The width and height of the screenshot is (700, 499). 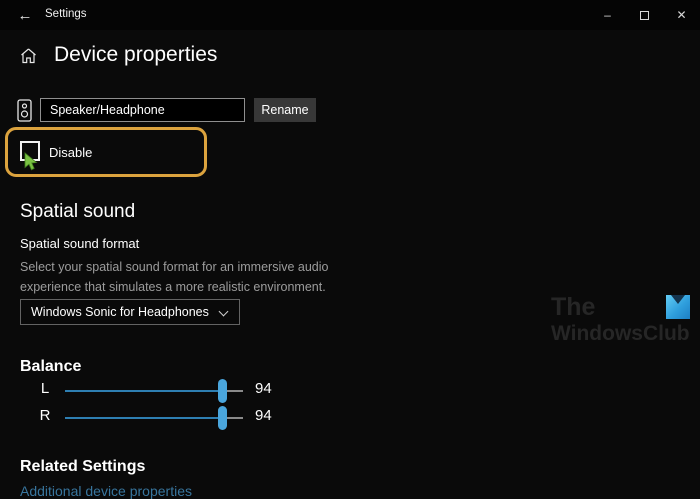 I want to click on speaker-icon, so click(x=24, y=110).